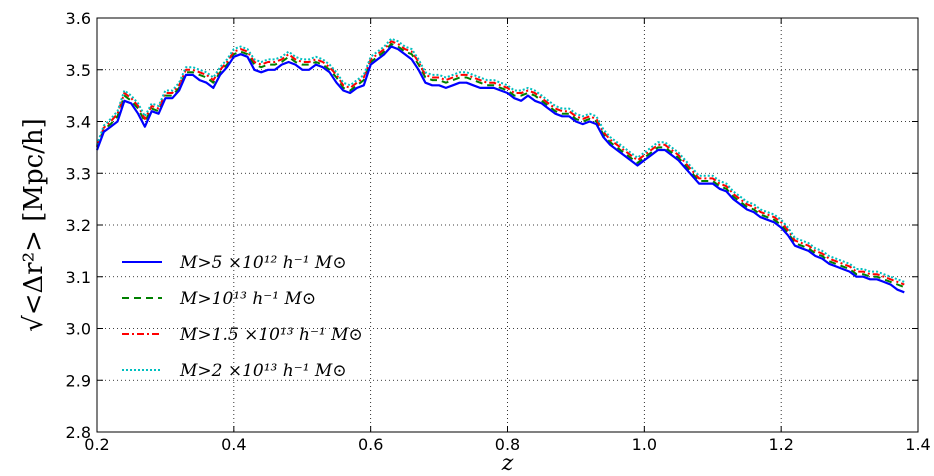 The height and width of the screenshot is (476, 934). What do you see at coordinates (78, 225) in the screenshot?
I see `y-tick-label: 3.2` at bounding box center [78, 225].